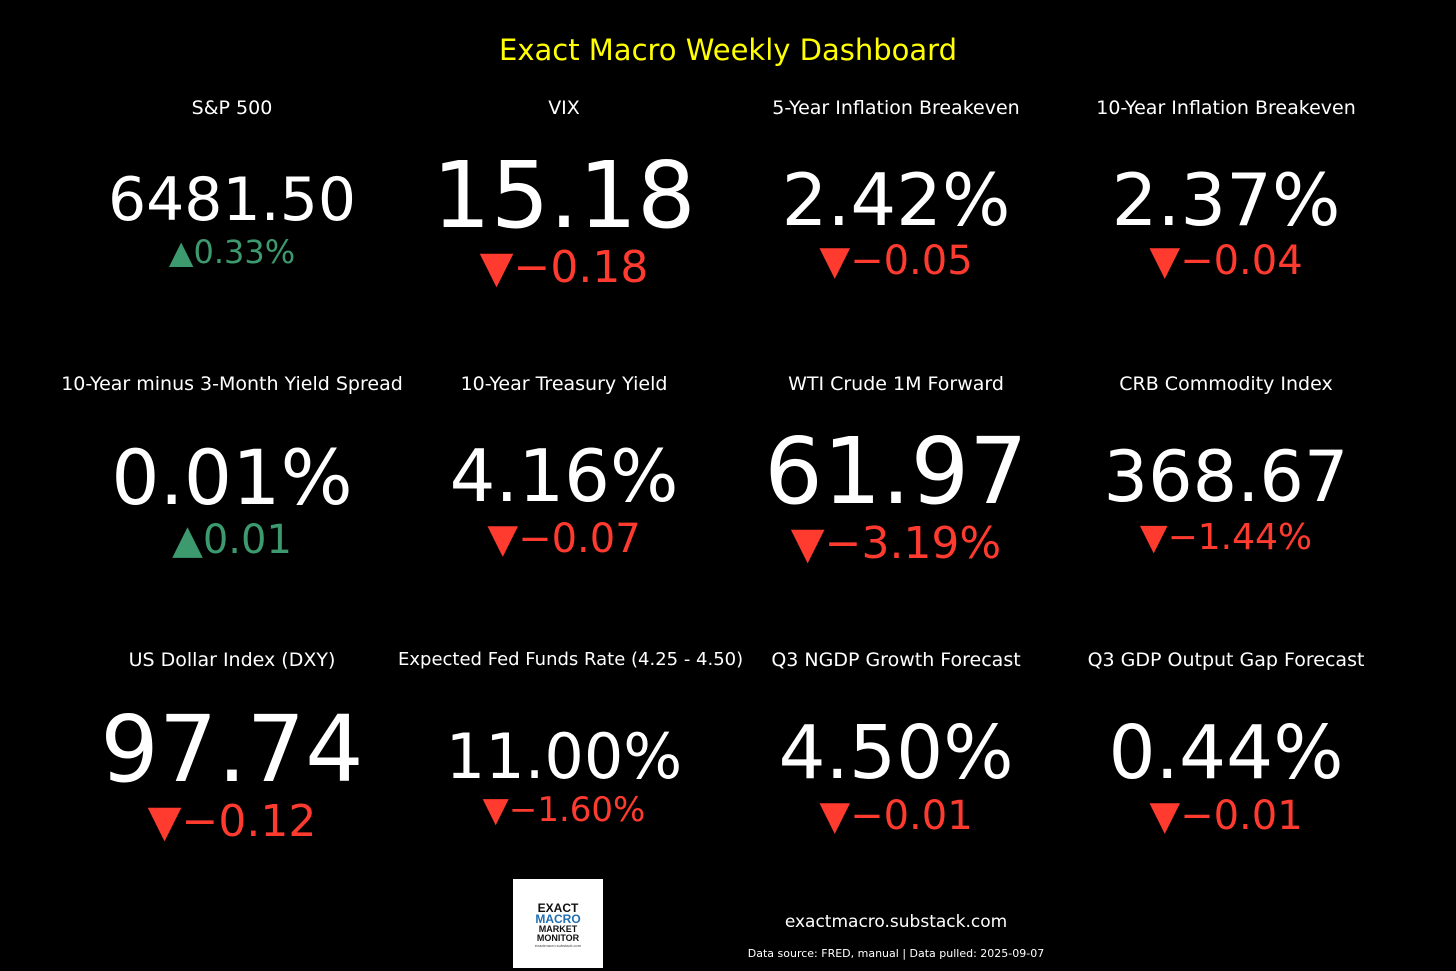 The height and width of the screenshot is (971, 1456). I want to click on metric-change: ▼−1.60%, so click(564, 810).